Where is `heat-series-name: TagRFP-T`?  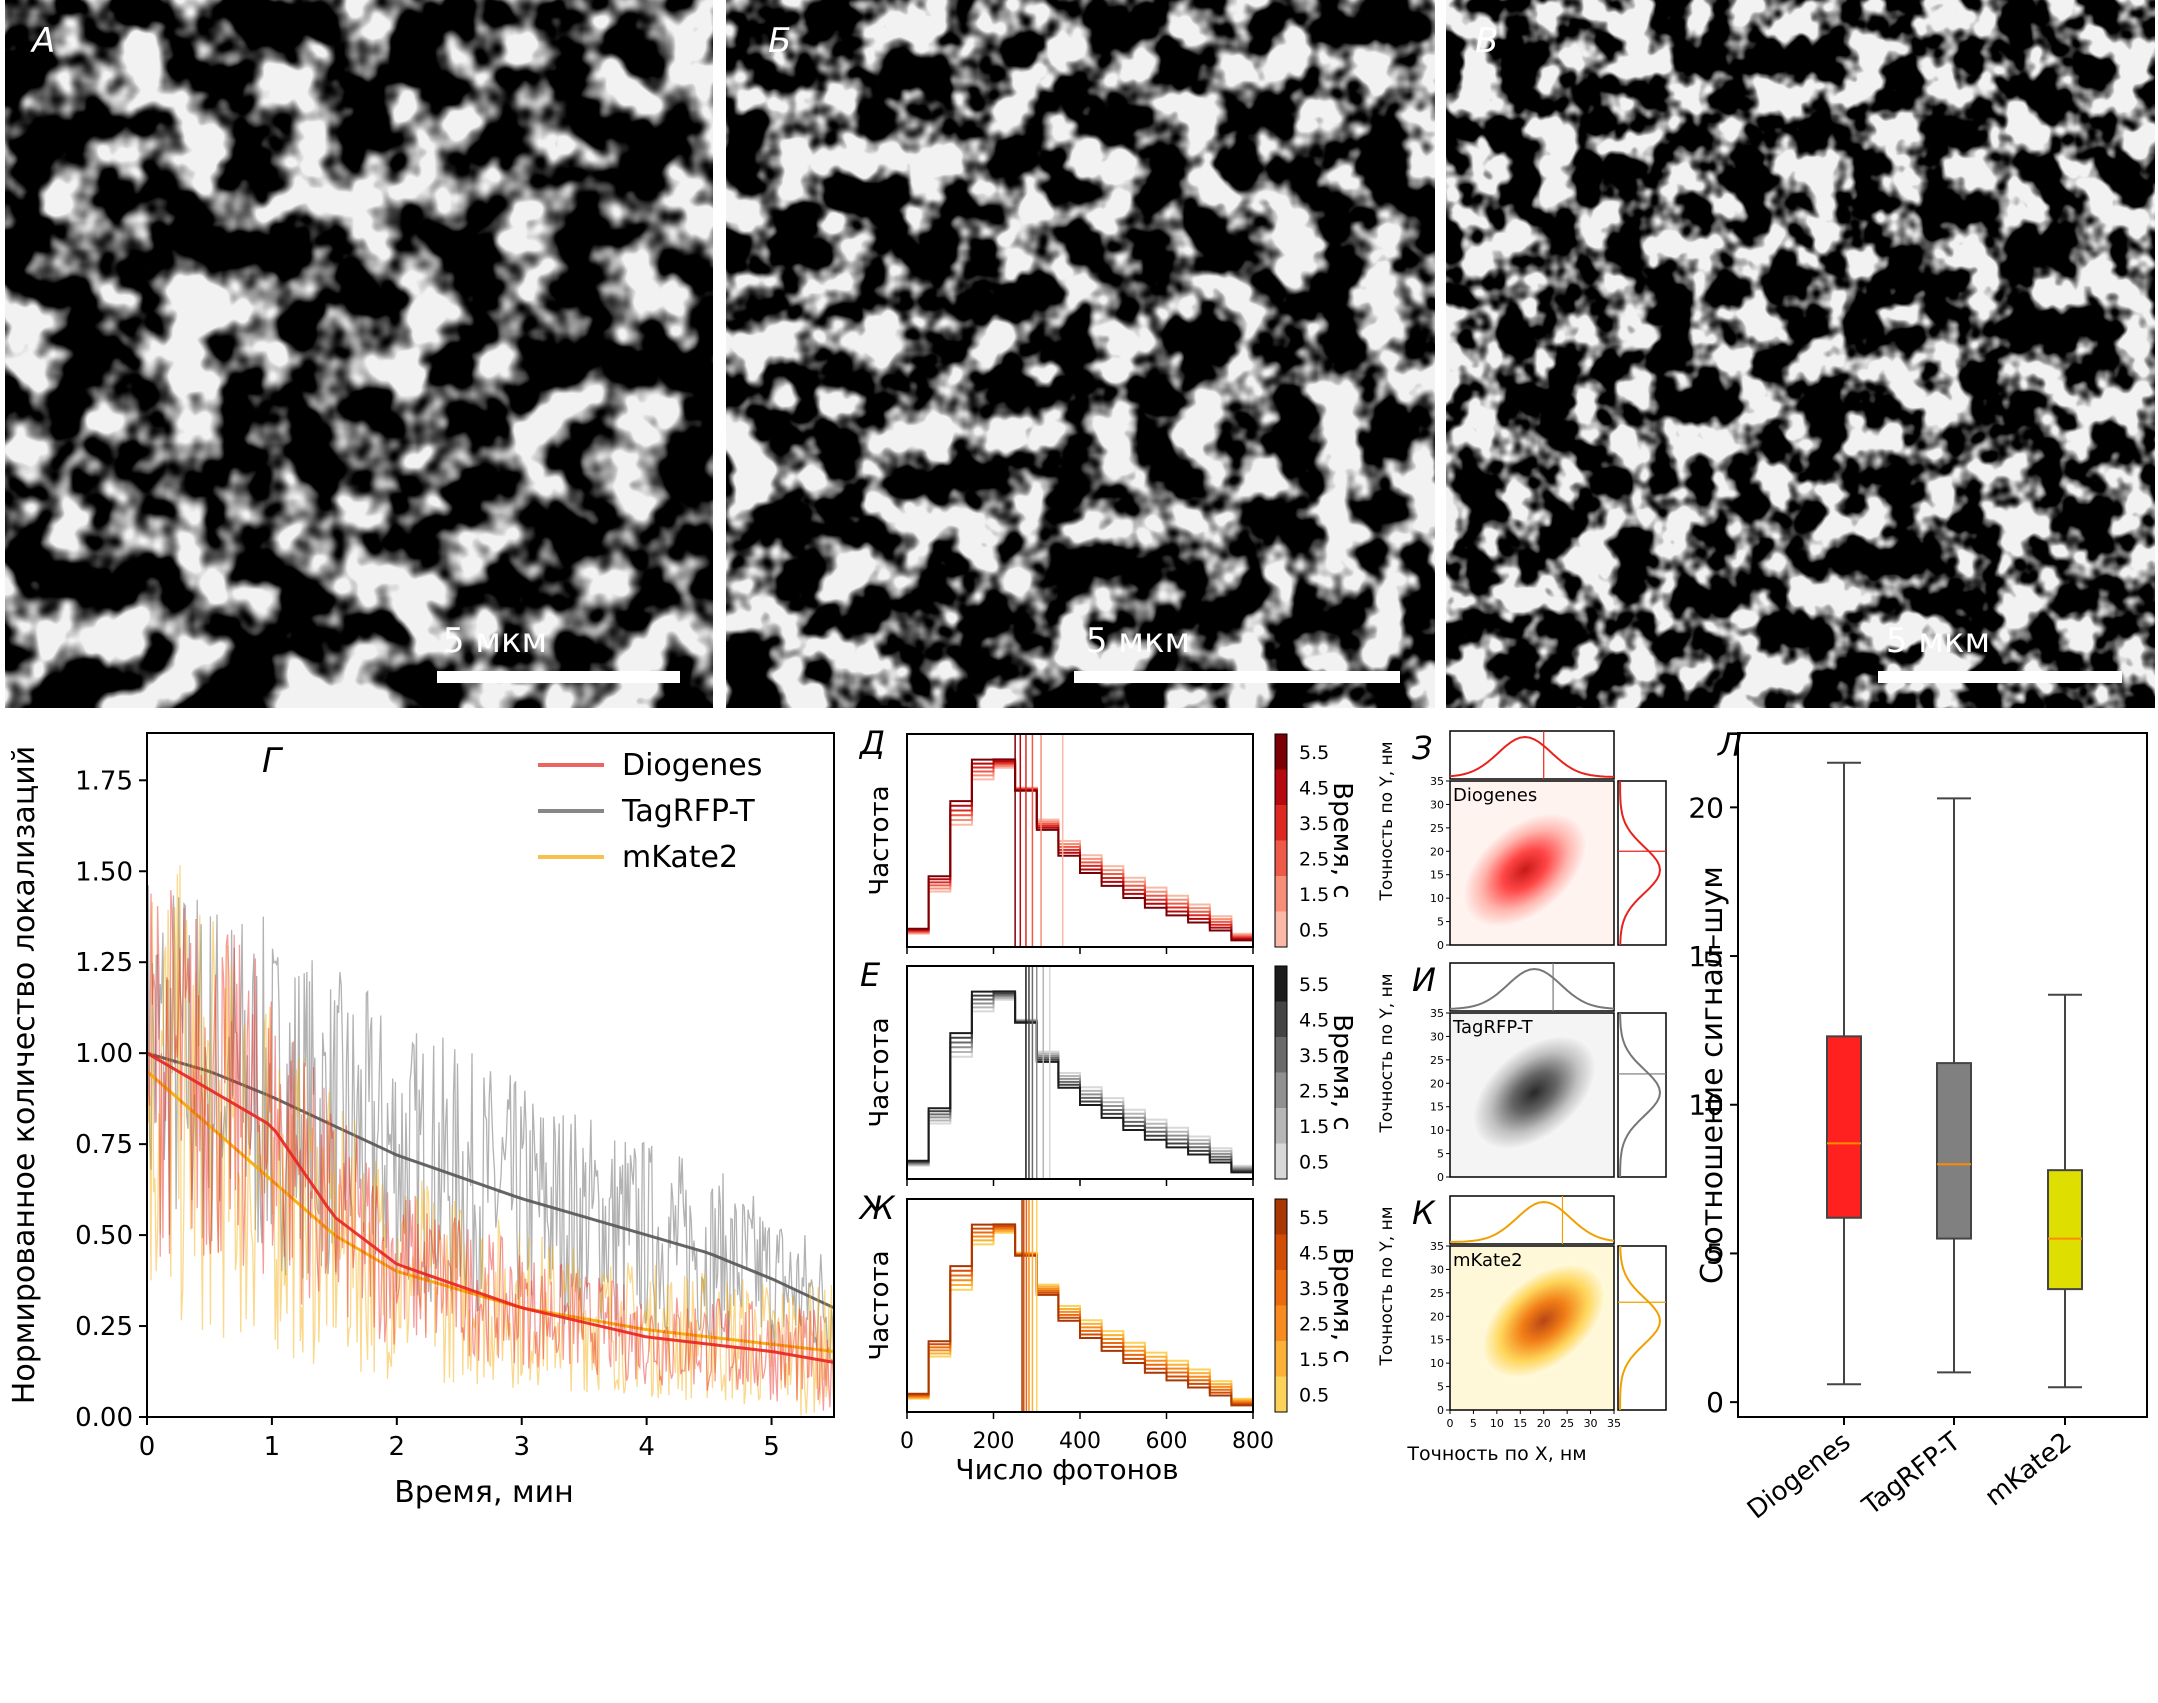
heat-series-name: TagRFP-T is located at coordinates (1493, 1027).